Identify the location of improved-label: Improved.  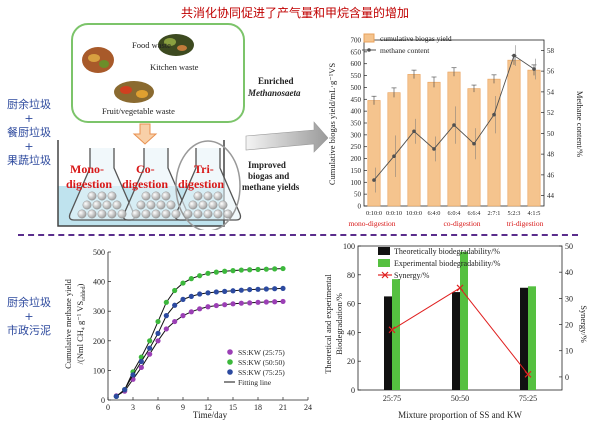
(267, 165).